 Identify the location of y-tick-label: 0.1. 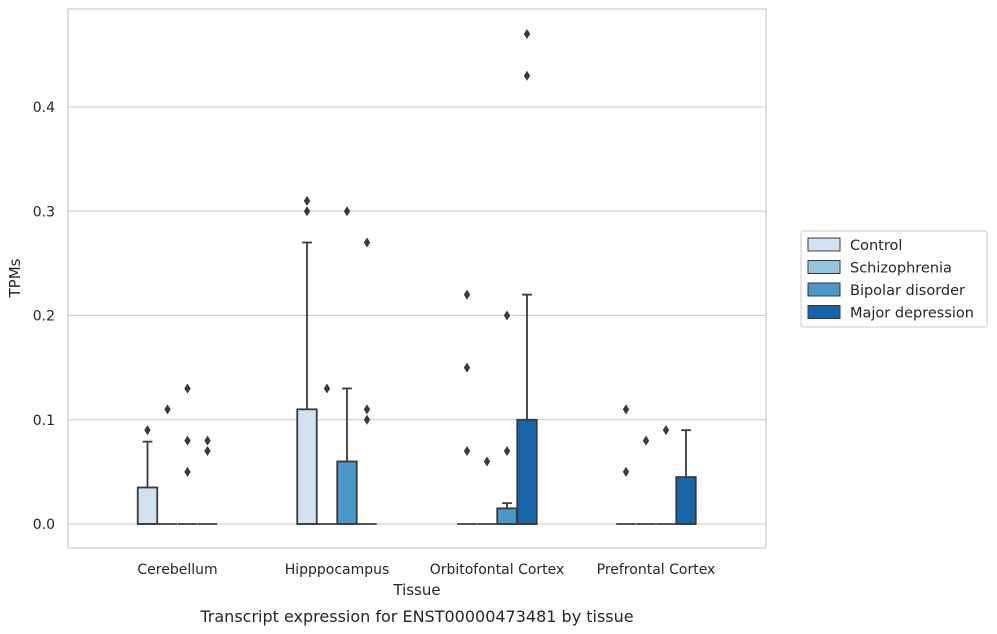
(44, 421).